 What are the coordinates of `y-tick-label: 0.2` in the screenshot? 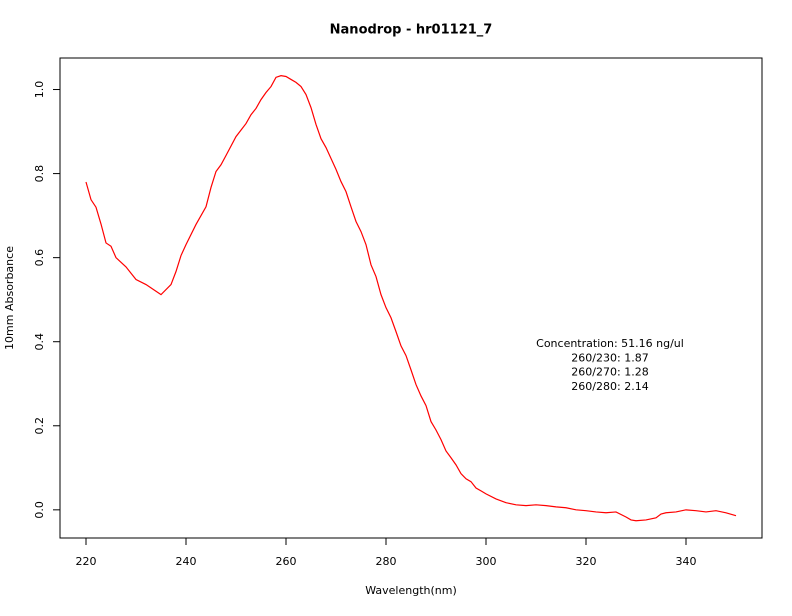 It's located at (39, 426).